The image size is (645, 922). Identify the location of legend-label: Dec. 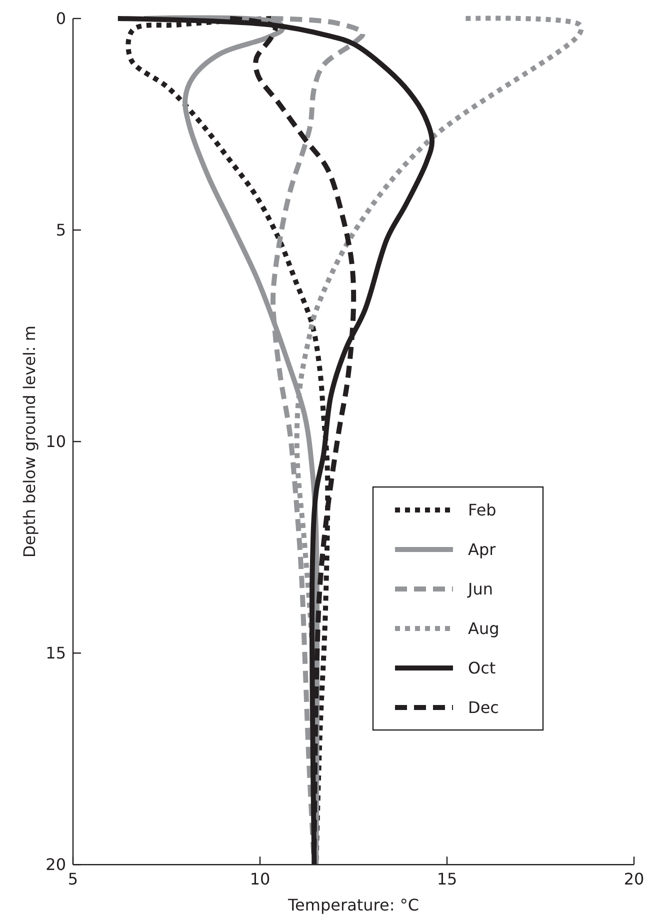
(483, 708).